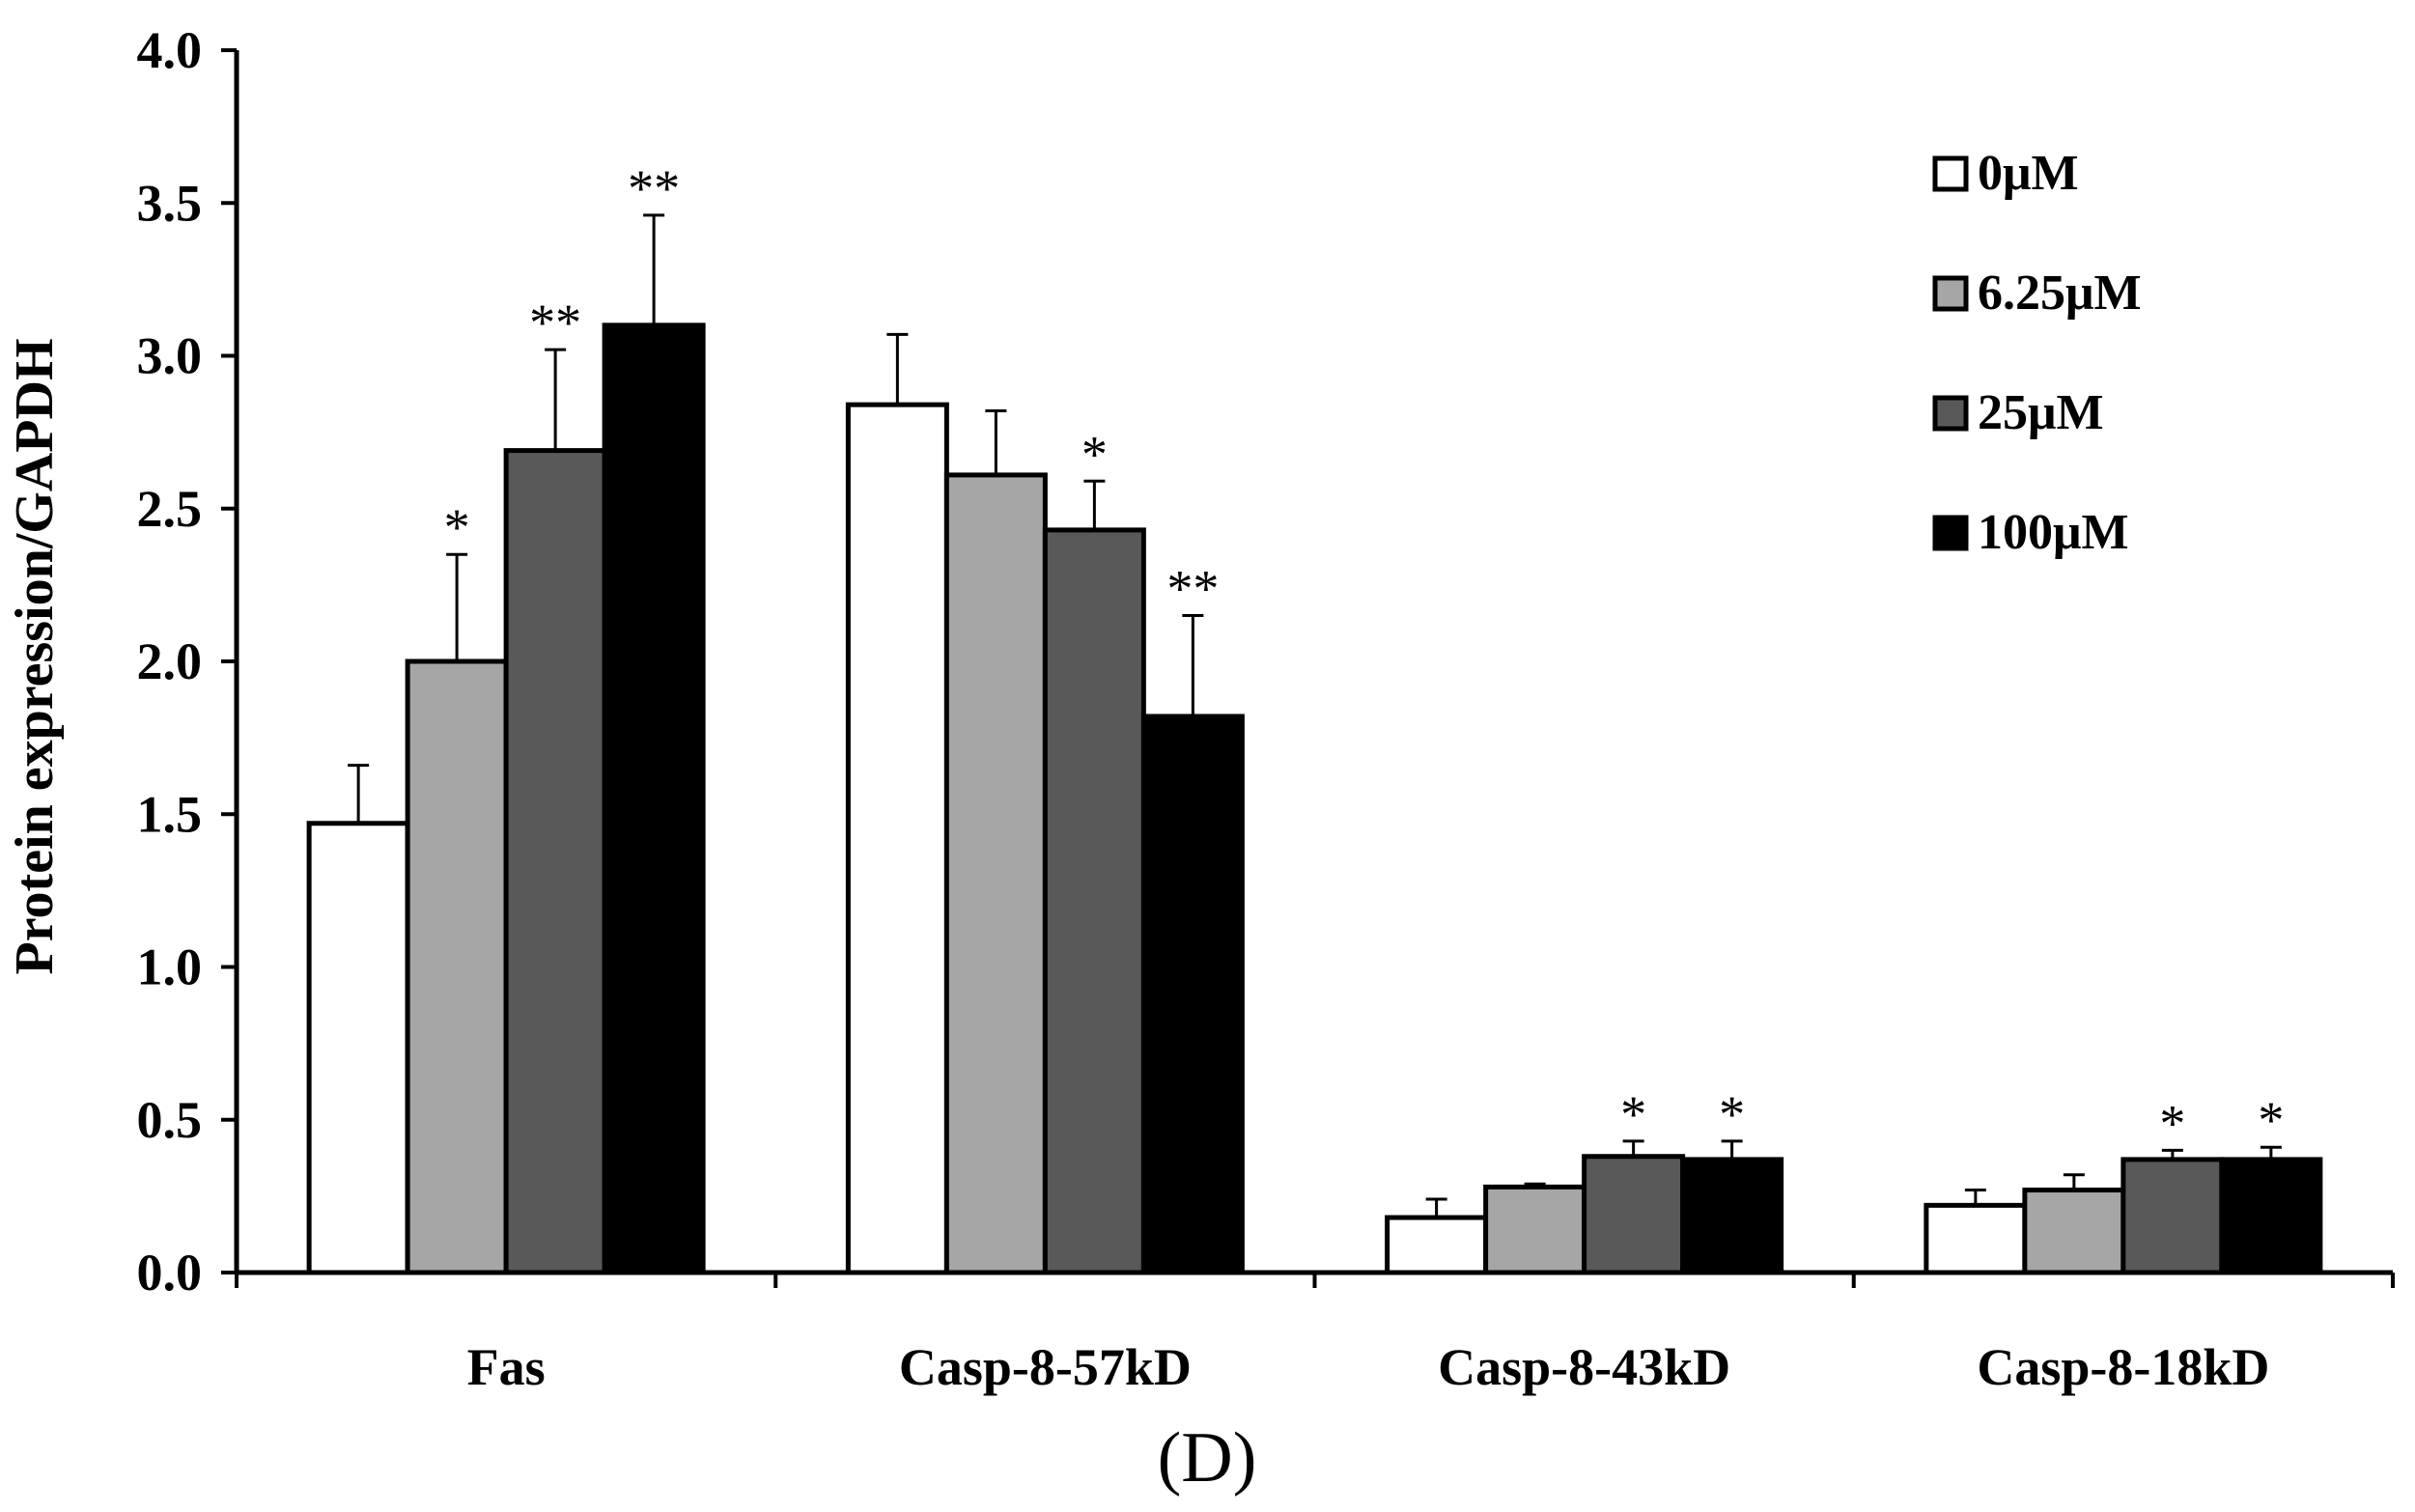 This screenshot has width=2415, height=1512. Describe the element at coordinates (170, 50) in the screenshot. I see `y-tick-label: 4.0` at that location.